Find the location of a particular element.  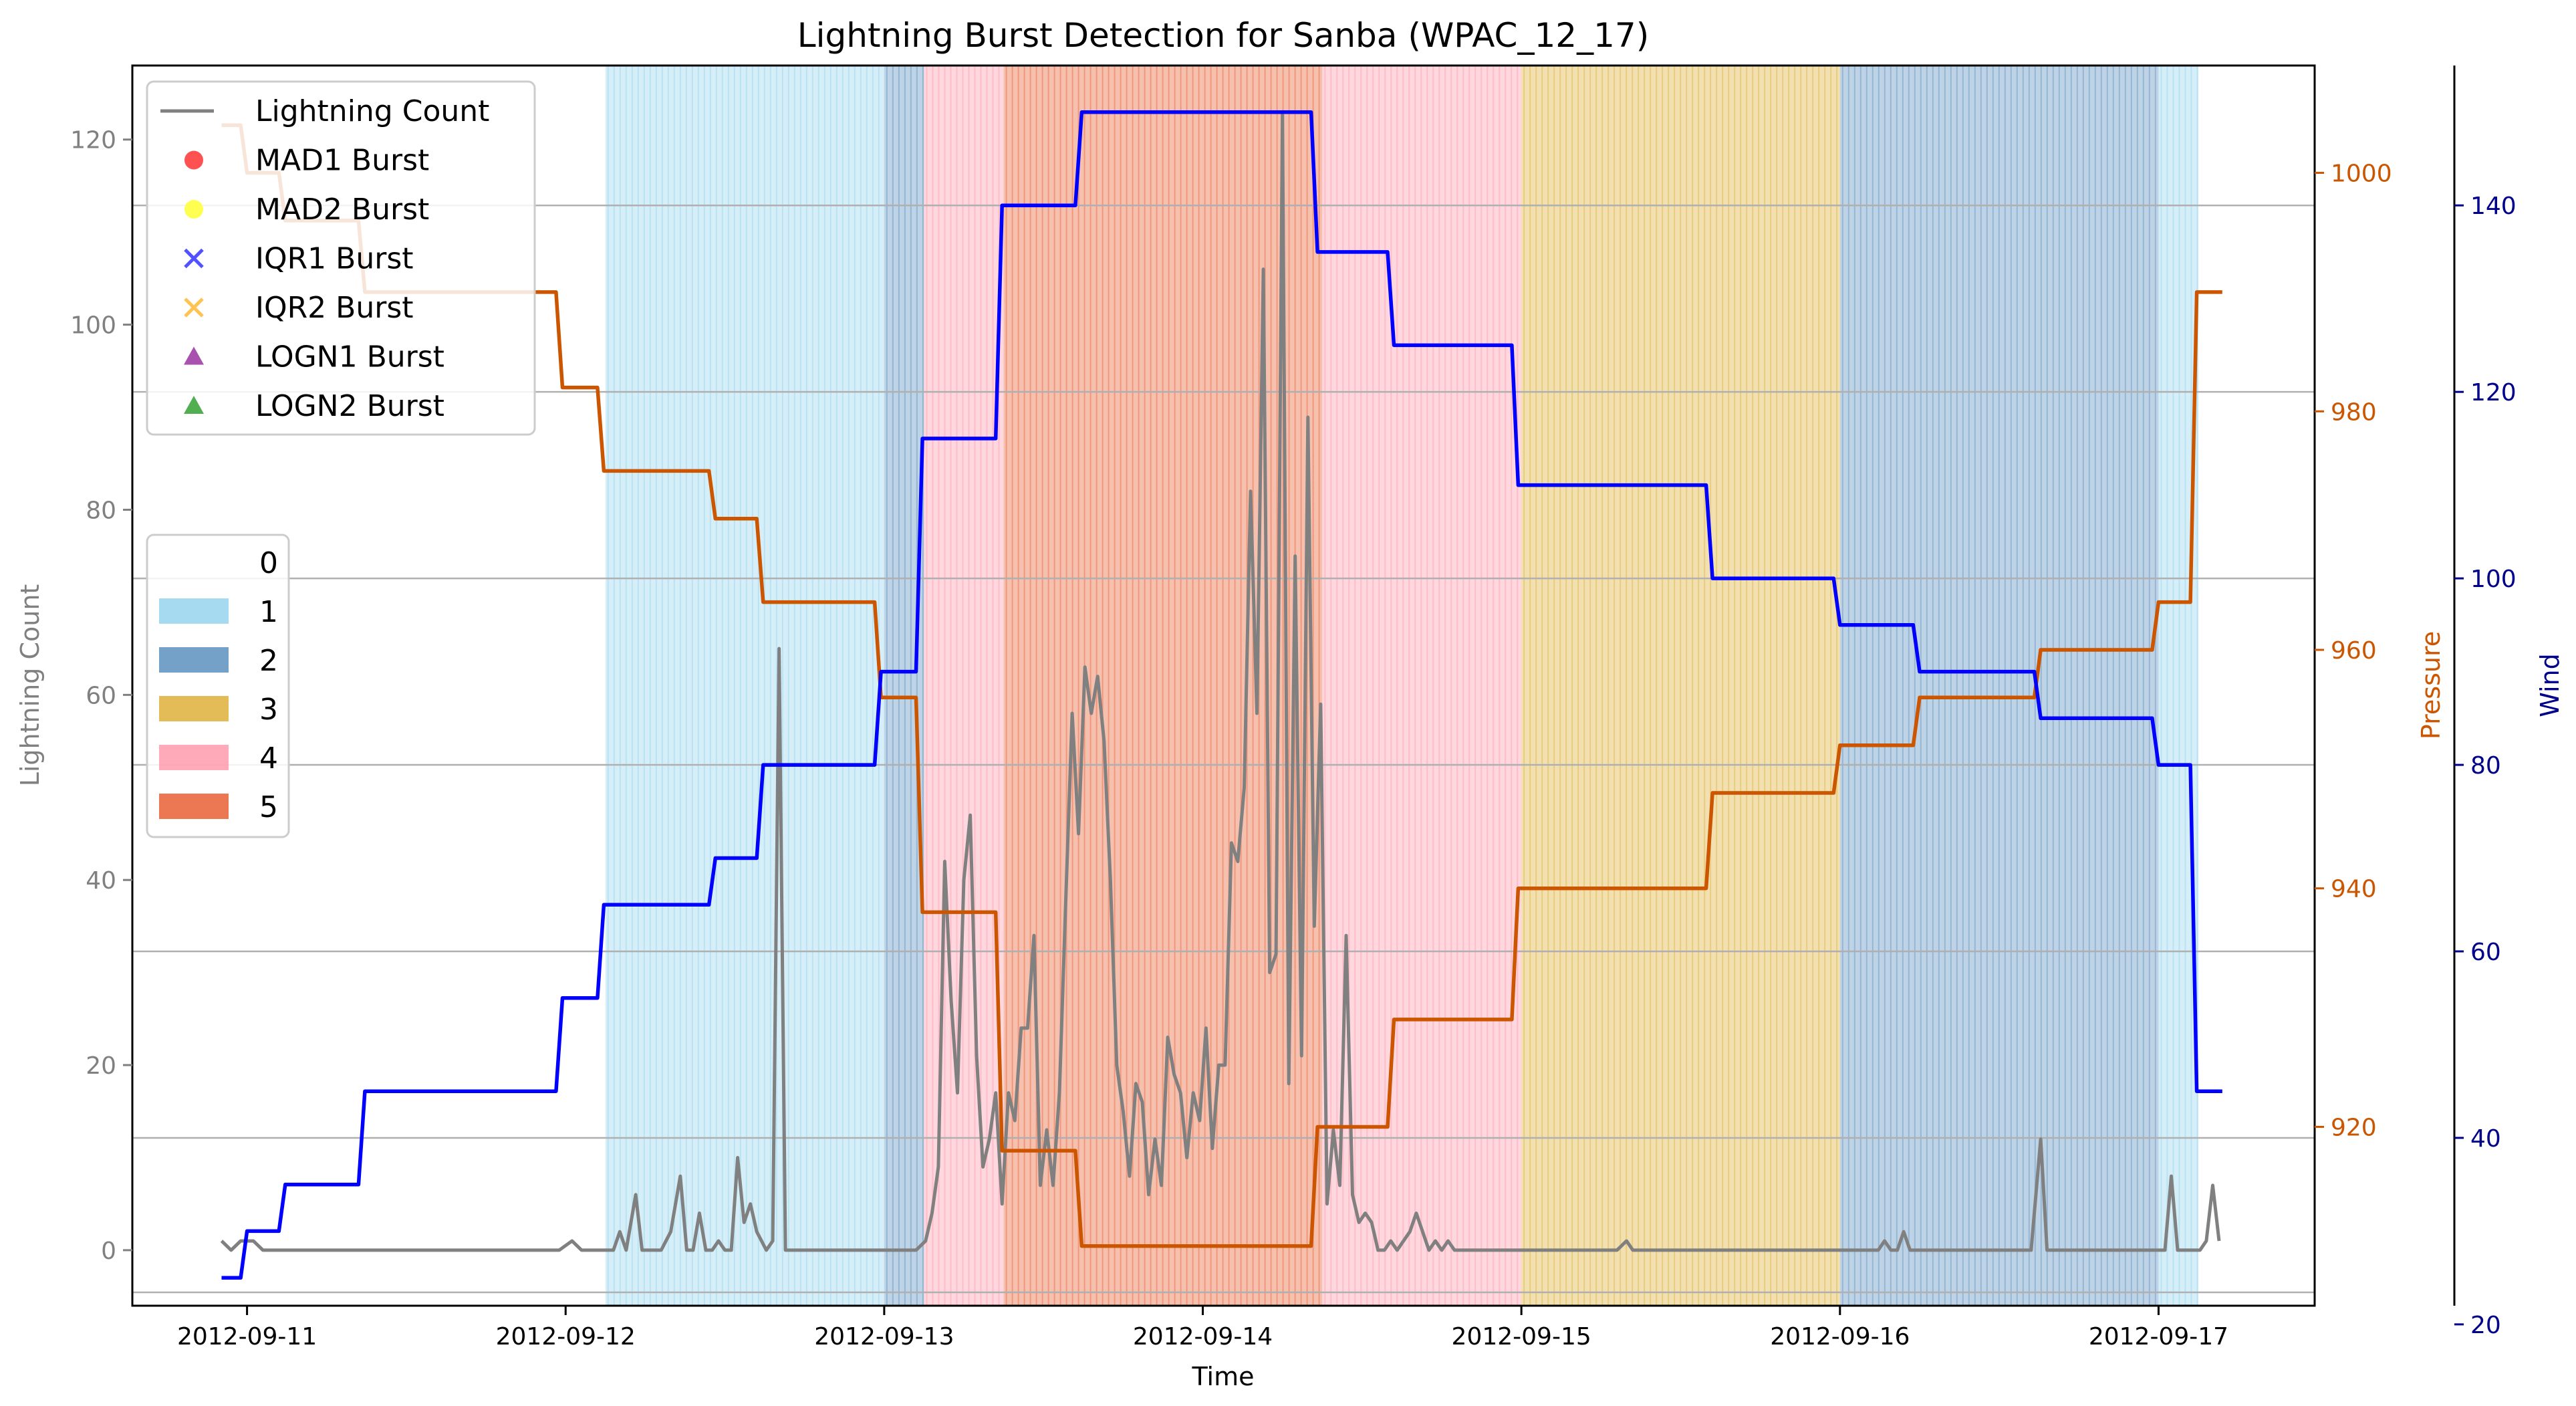

x-tick-label: 2012-09-16 is located at coordinates (1840, 1337).